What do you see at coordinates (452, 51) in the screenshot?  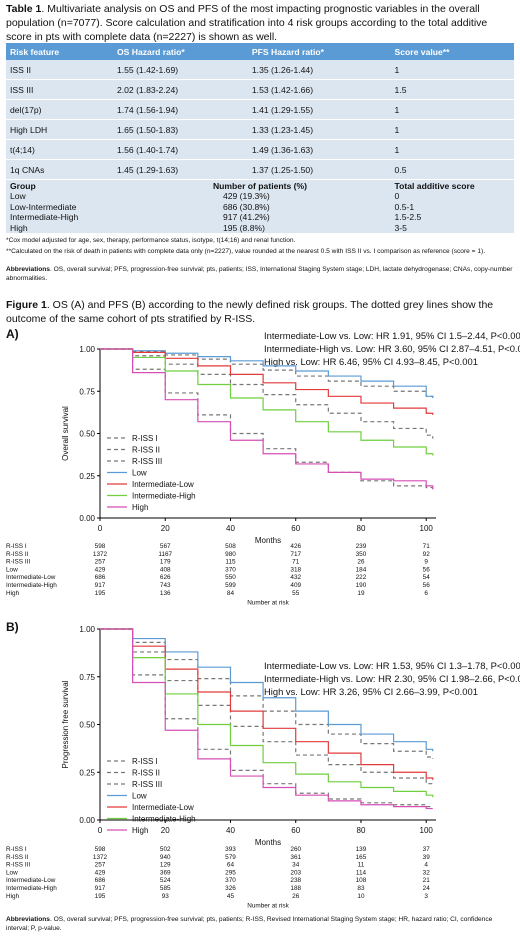 I see `header-cell: Score value**` at bounding box center [452, 51].